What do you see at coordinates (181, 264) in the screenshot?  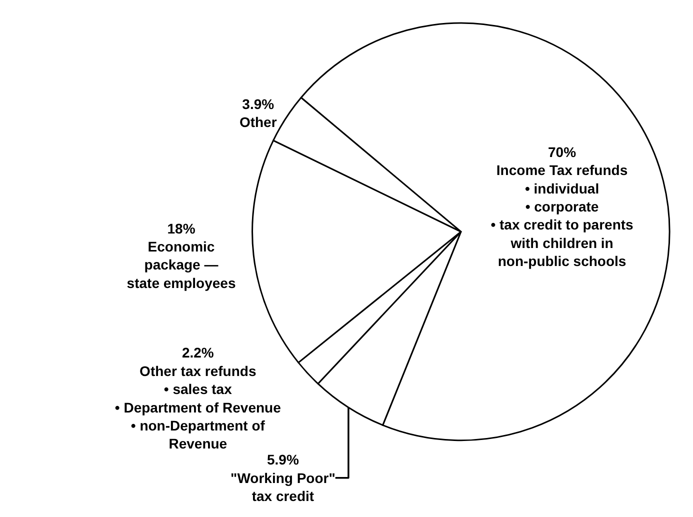 I see `slice-label: Economic package — state employees` at bounding box center [181, 264].